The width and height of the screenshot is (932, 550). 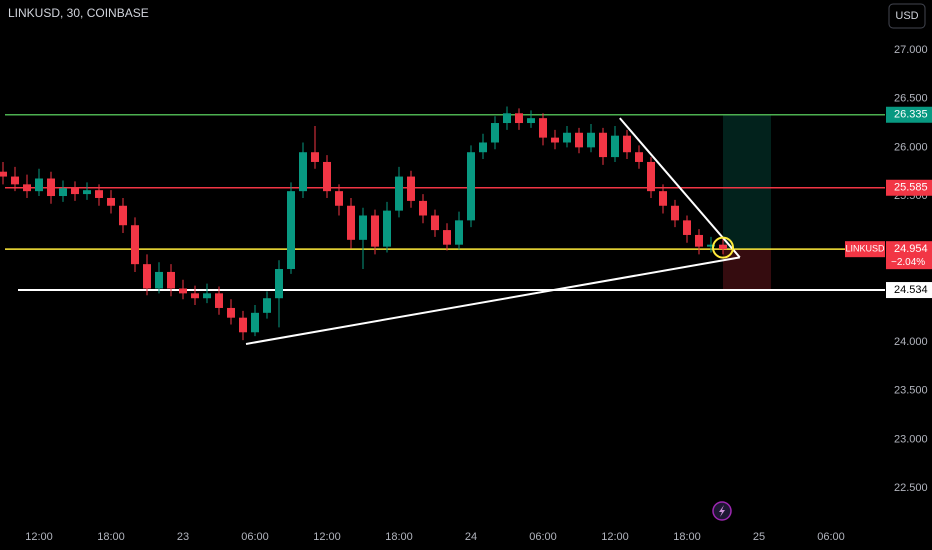 What do you see at coordinates (911, 50) in the screenshot?
I see `y-tick-label: 27.000` at bounding box center [911, 50].